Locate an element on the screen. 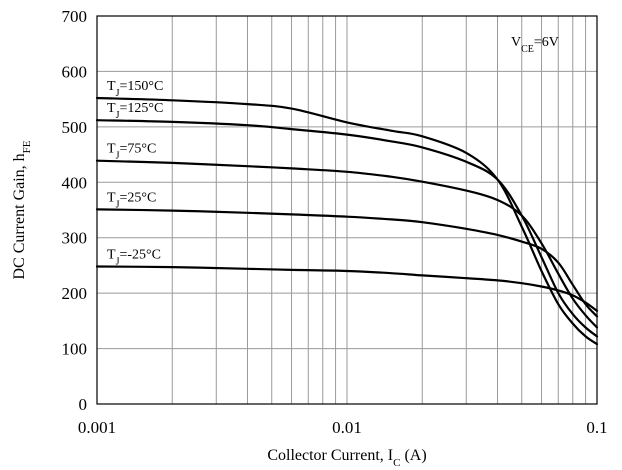  series-label-4: TJ=25°C is located at coordinates (131, 200).